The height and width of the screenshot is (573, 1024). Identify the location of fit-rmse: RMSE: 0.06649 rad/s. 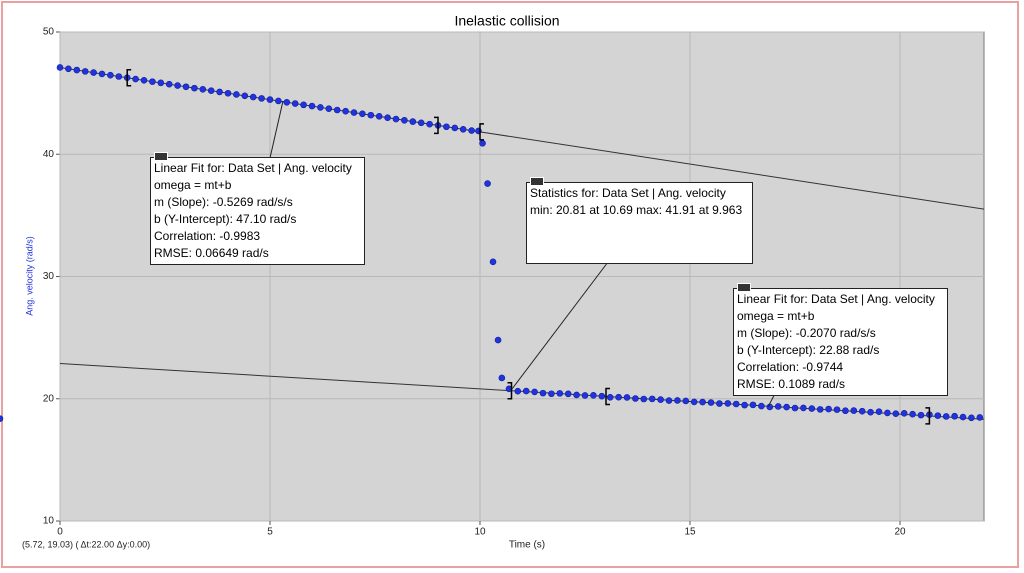
(211, 253).